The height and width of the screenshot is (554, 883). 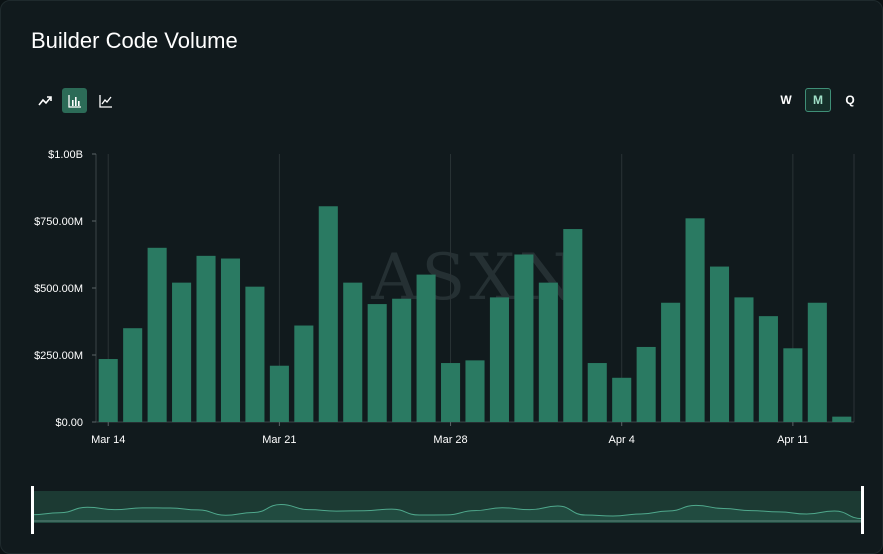 I want to click on brush-area, so click(x=447, y=513).